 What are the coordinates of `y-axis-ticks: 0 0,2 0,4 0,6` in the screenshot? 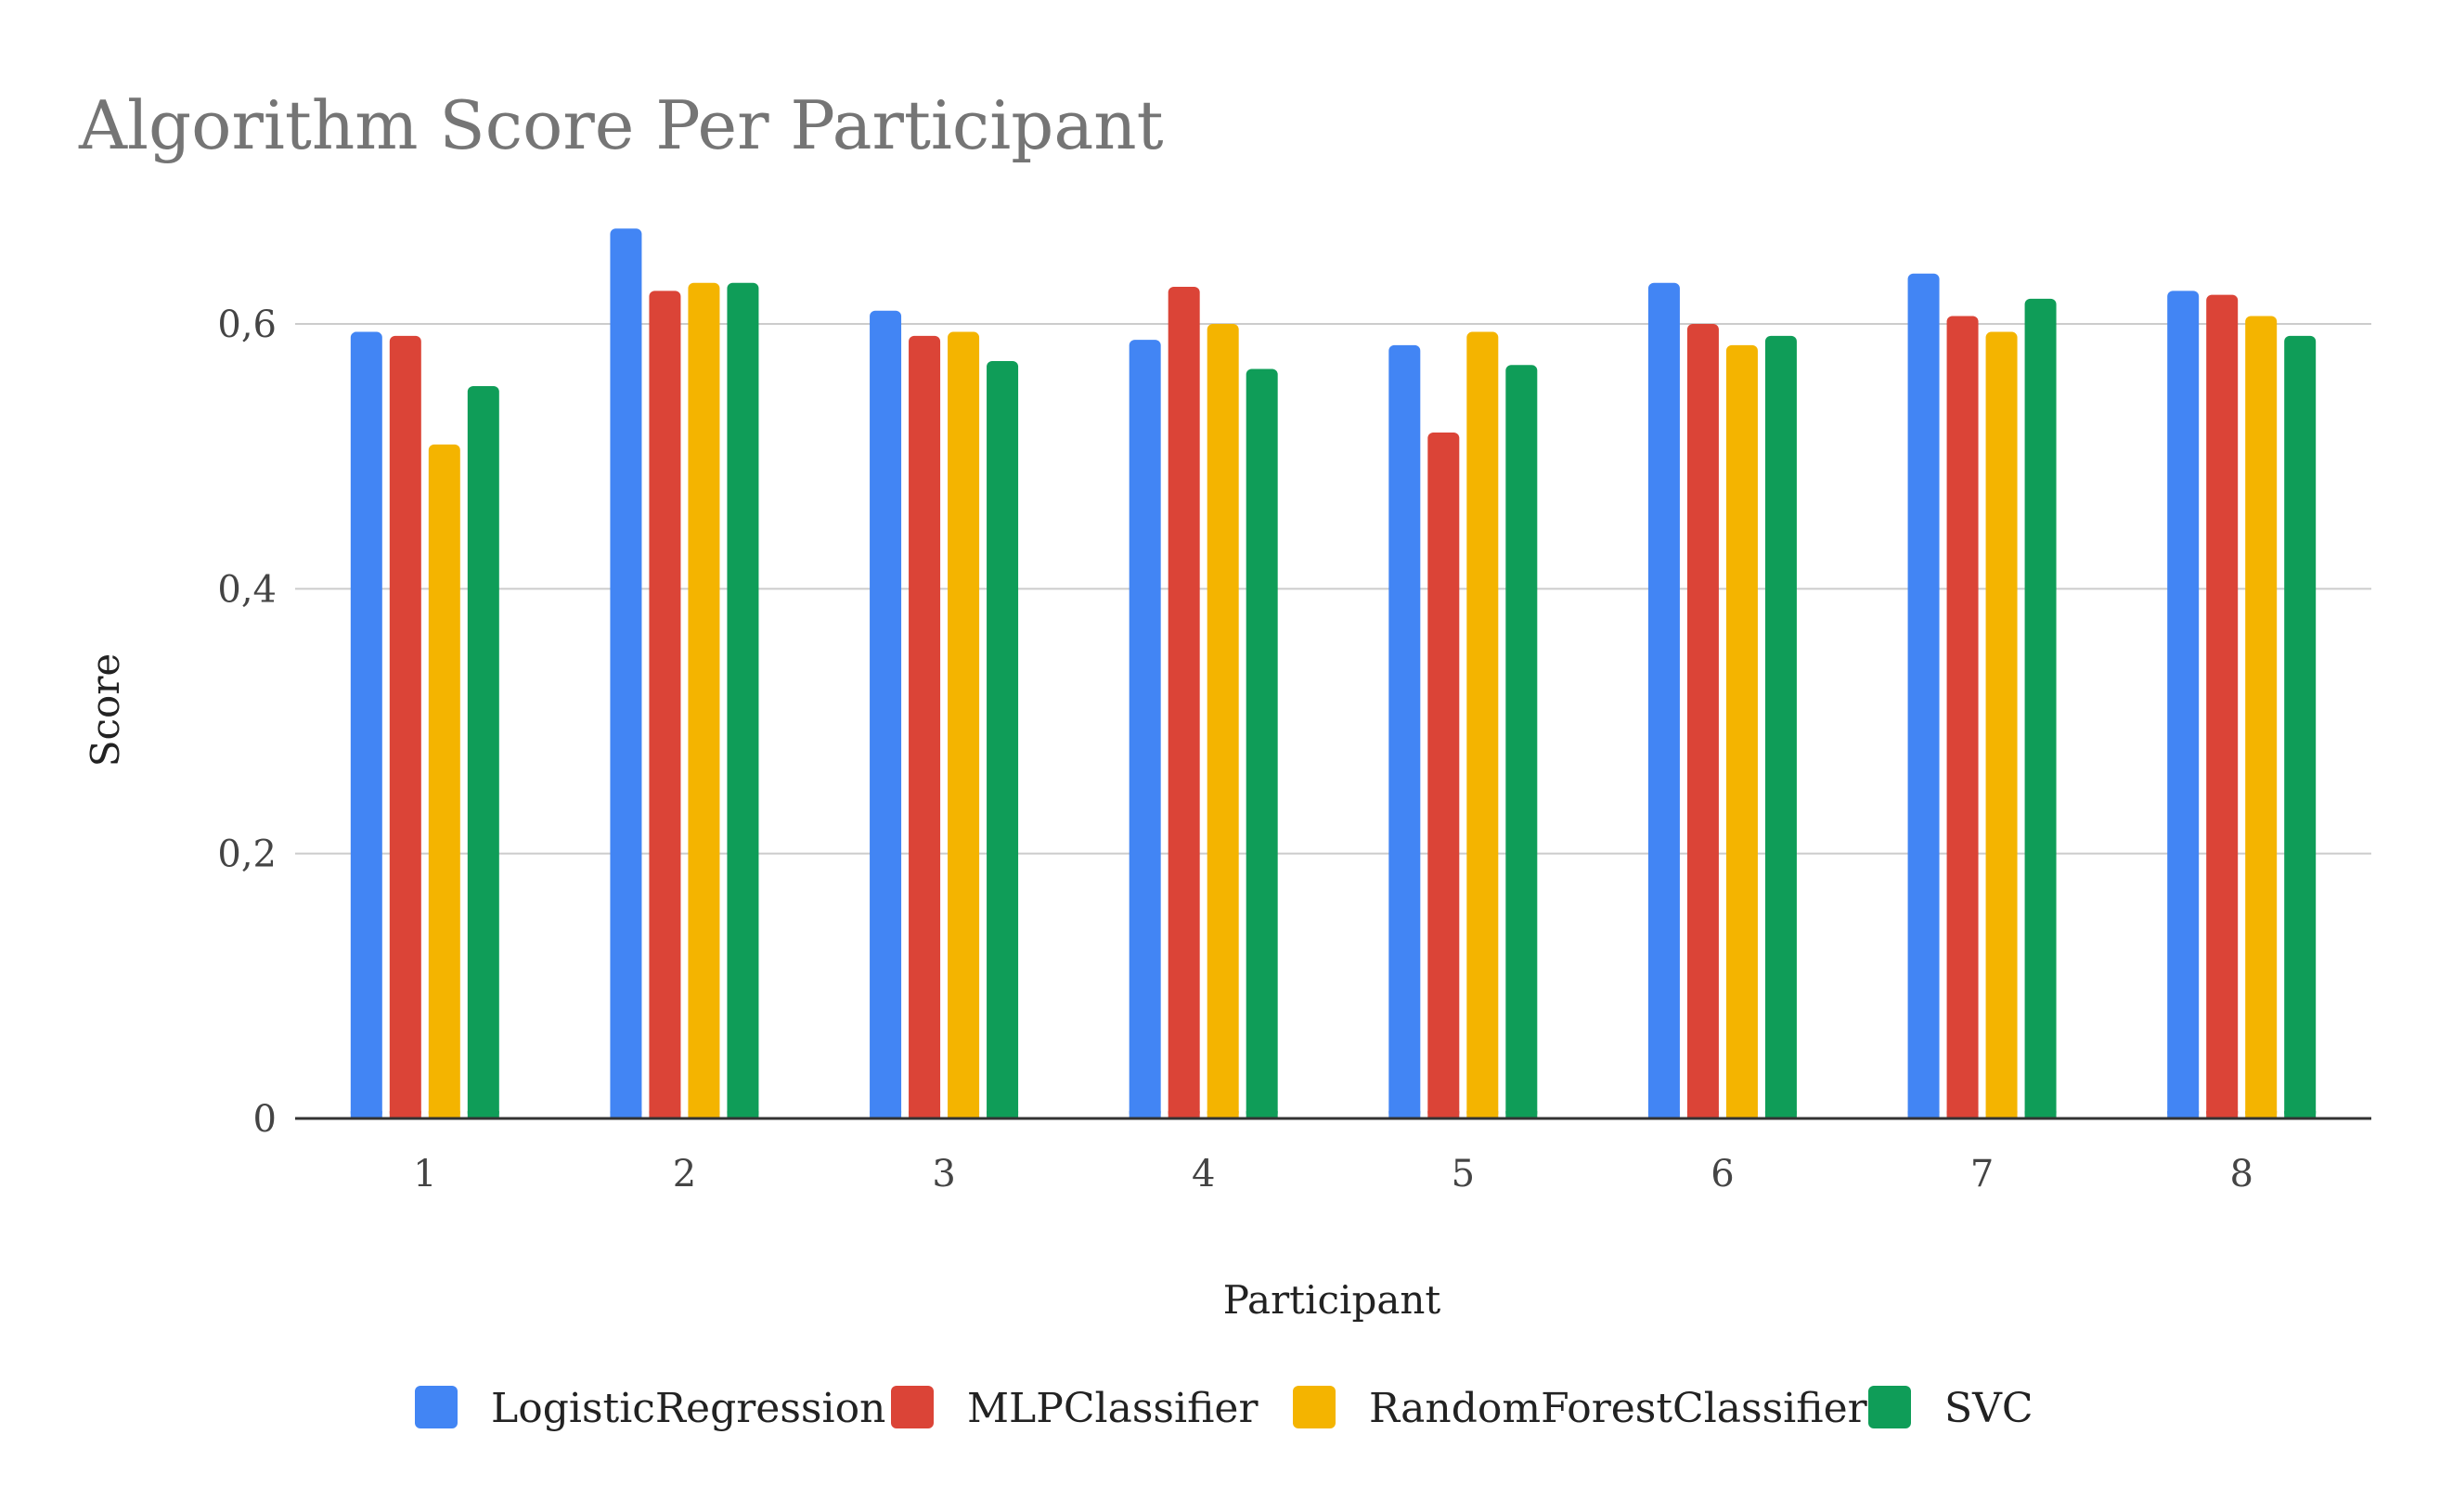 It's located at (247, 722).